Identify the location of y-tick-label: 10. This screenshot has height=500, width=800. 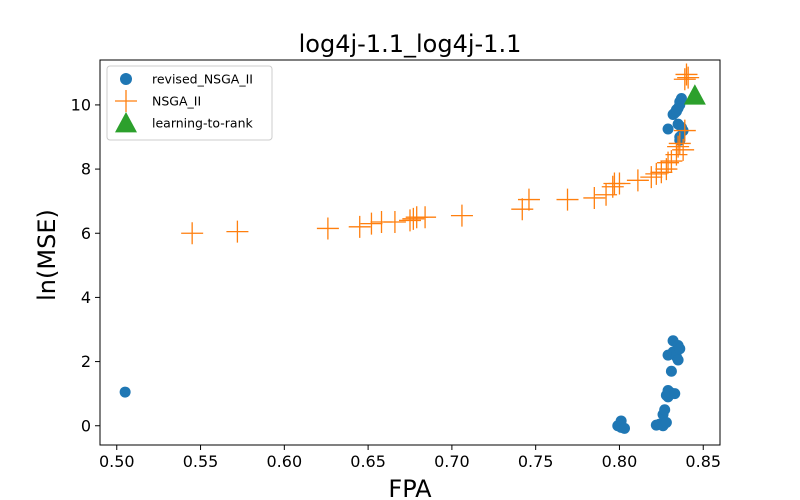
(81, 104).